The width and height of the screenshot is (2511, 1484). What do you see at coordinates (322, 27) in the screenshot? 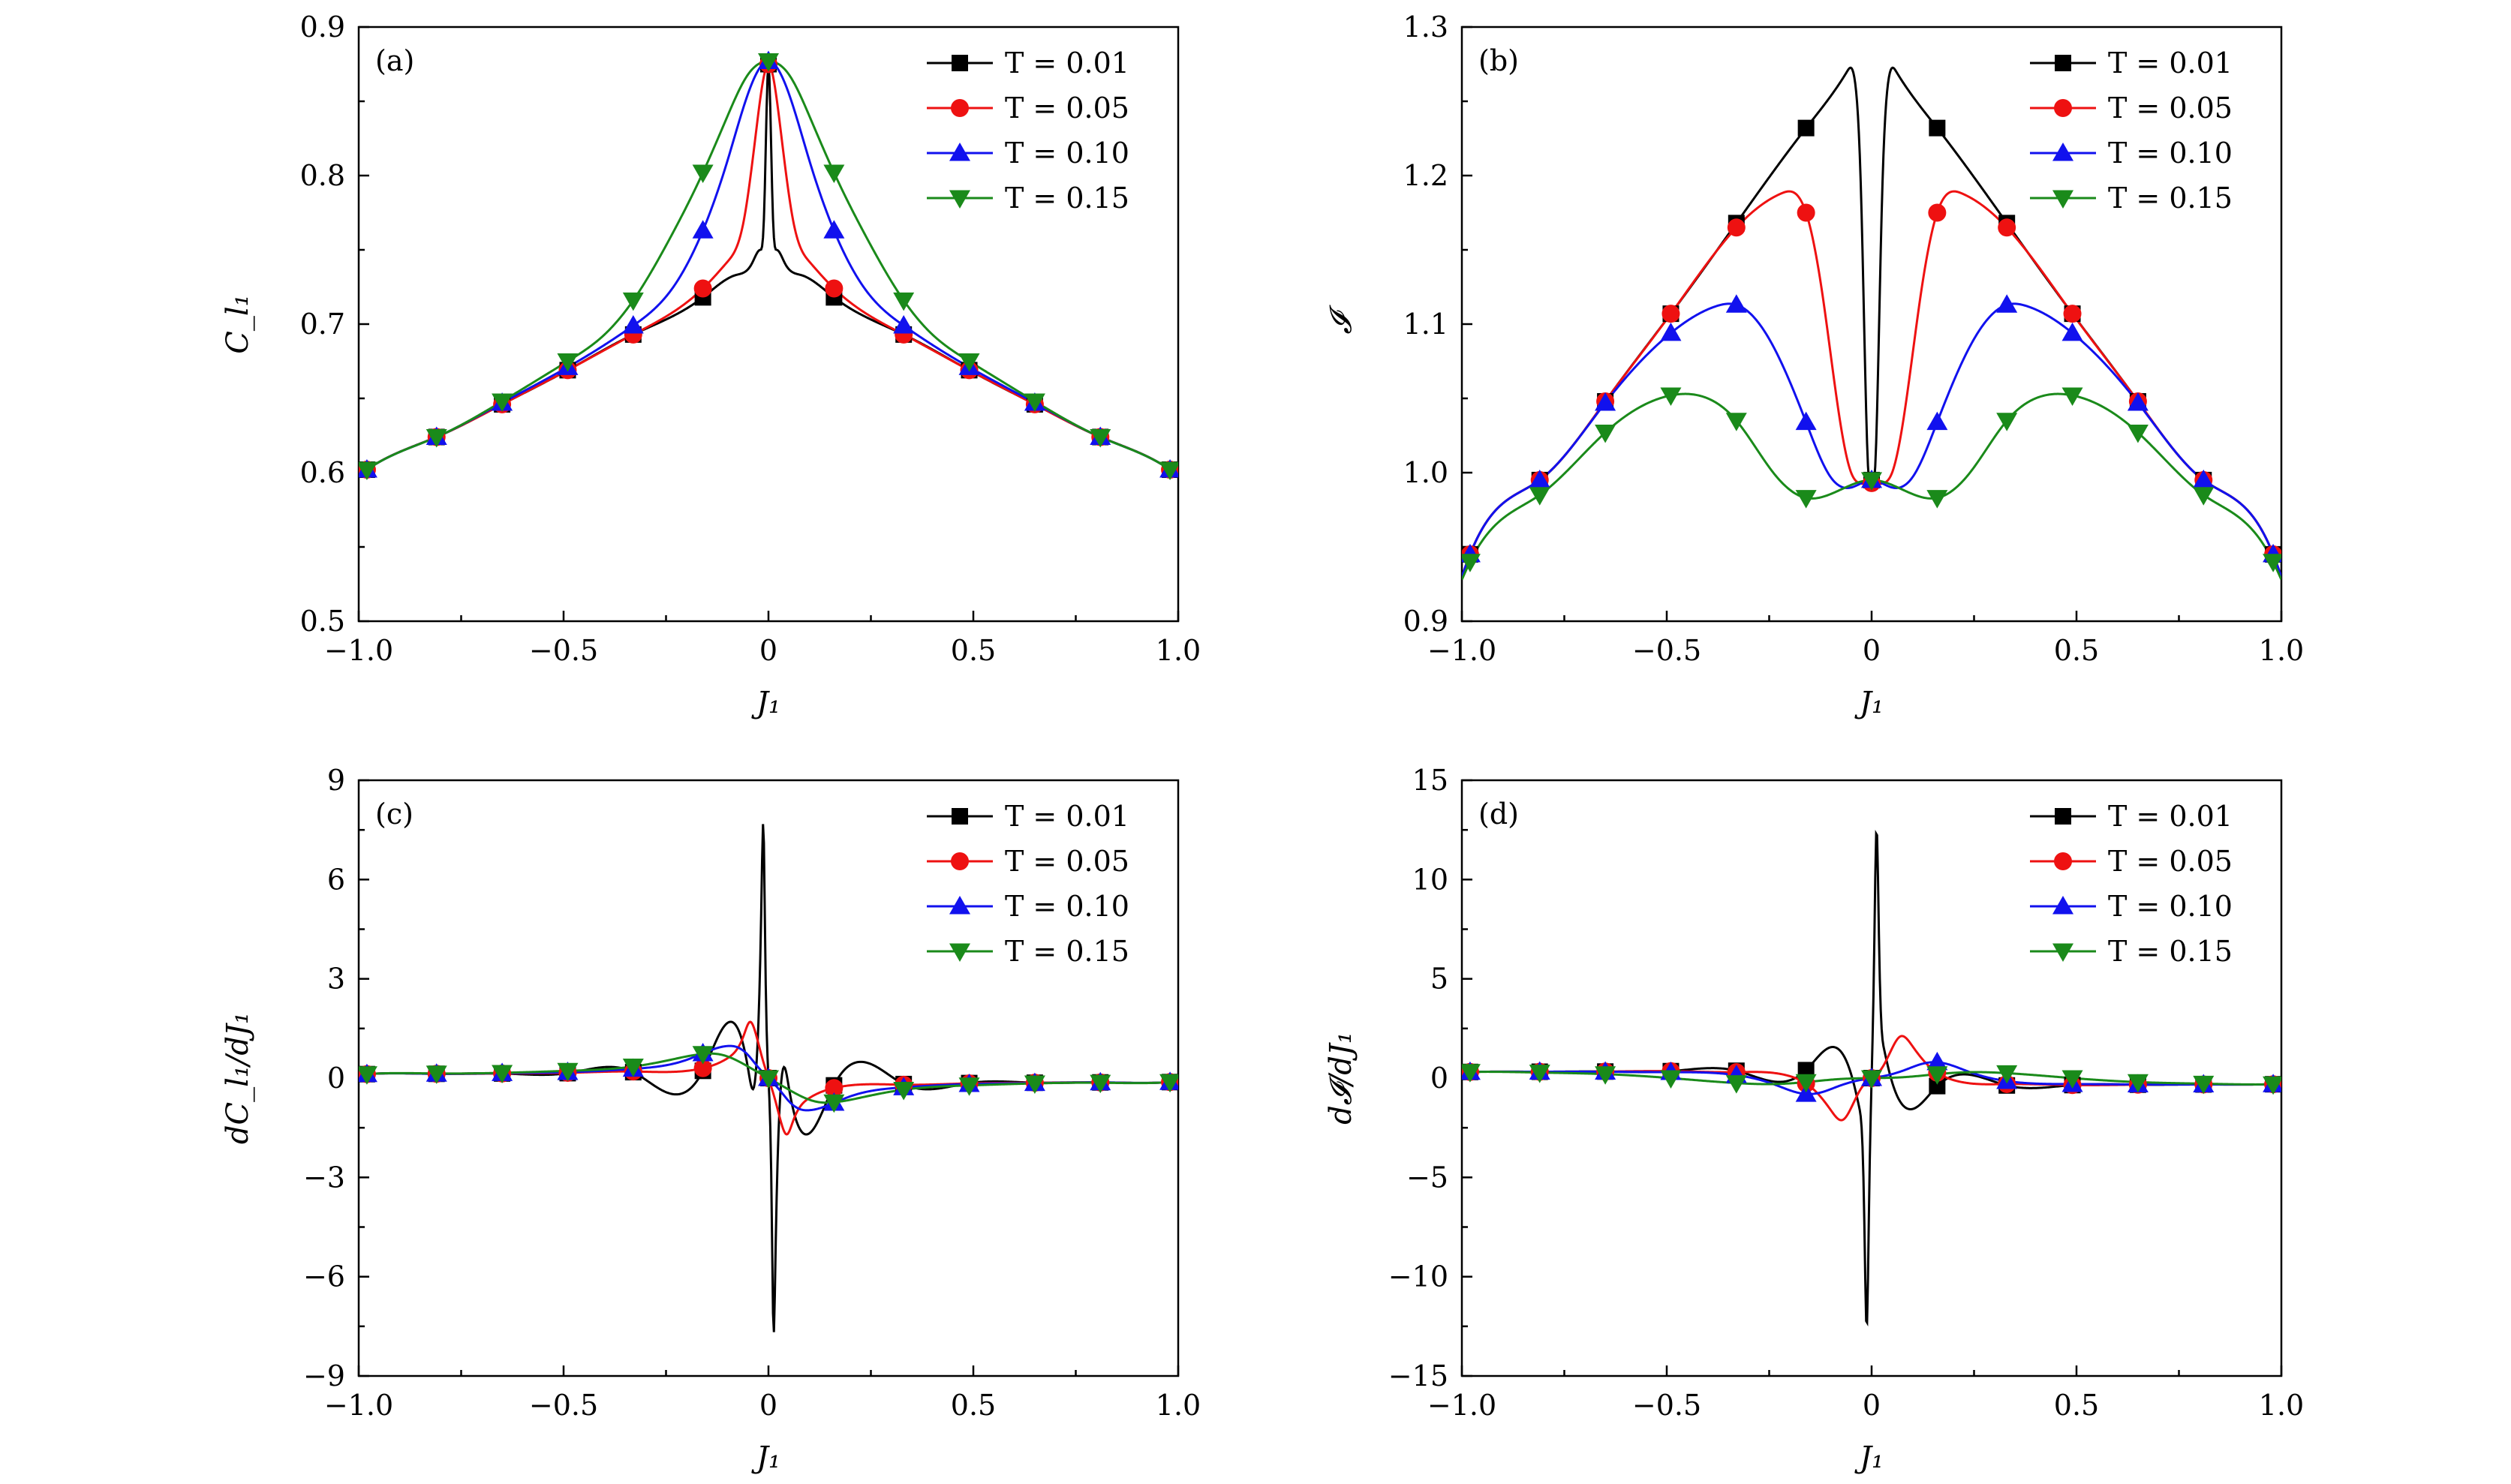
I see `y-tick-label: 0.9` at bounding box center [322, 27].